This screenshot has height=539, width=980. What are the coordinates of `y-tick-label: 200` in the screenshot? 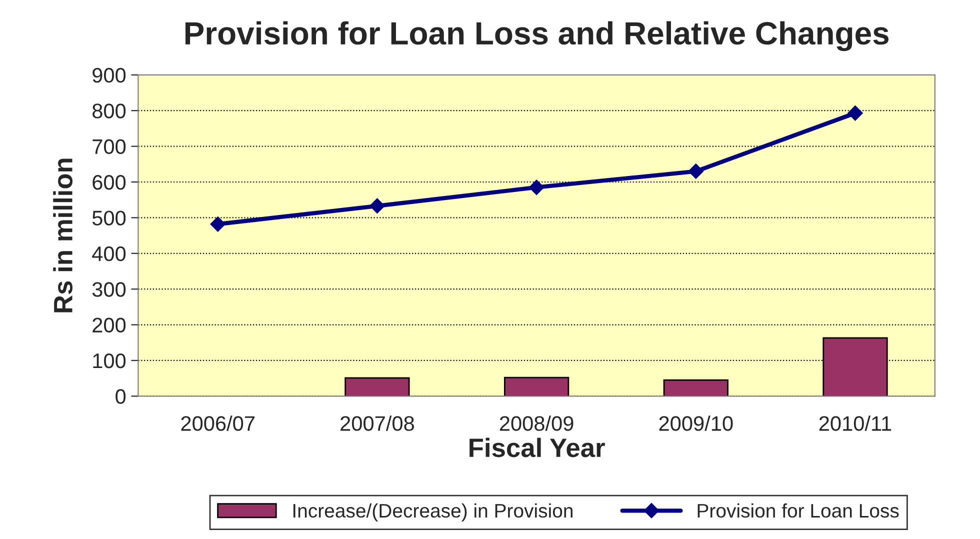 It's located at (109, 325).